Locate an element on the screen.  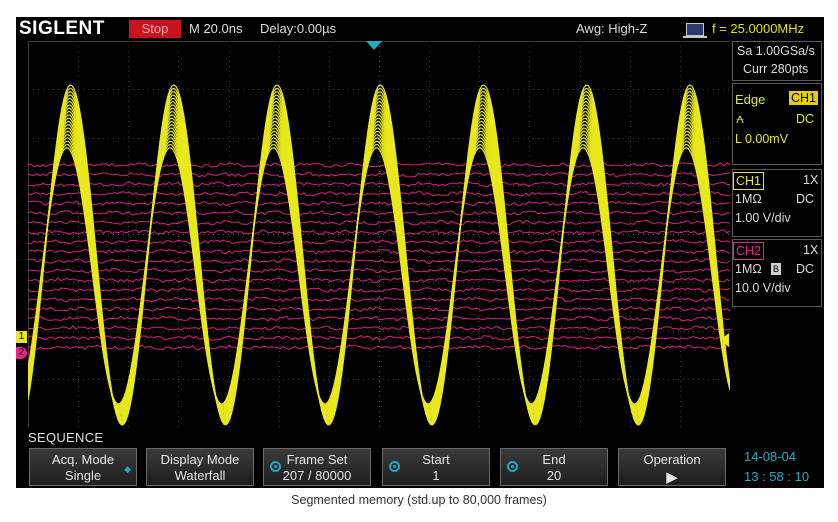
ch1-settings-box: CH1 1X 1MΩ DC 1.00 V/div is located at coordinates (777, 203).